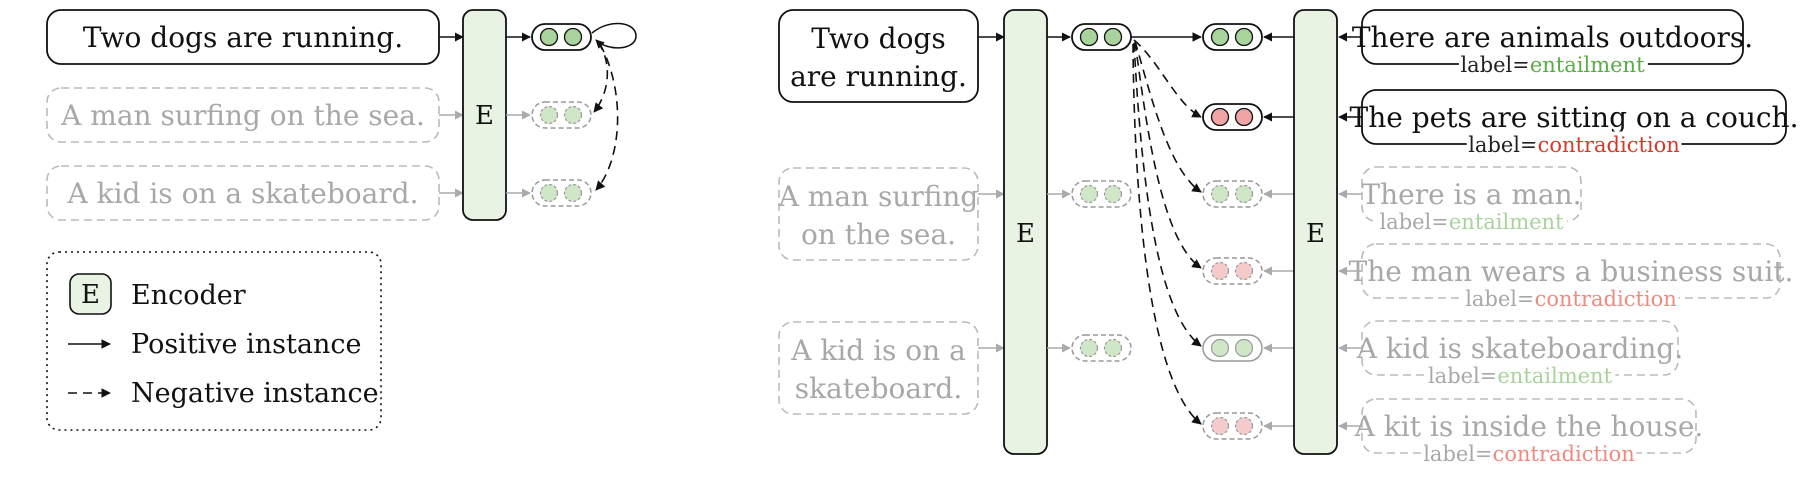  I want to click on right-hypothesis-encoder-label: E, so click(1315, 234).